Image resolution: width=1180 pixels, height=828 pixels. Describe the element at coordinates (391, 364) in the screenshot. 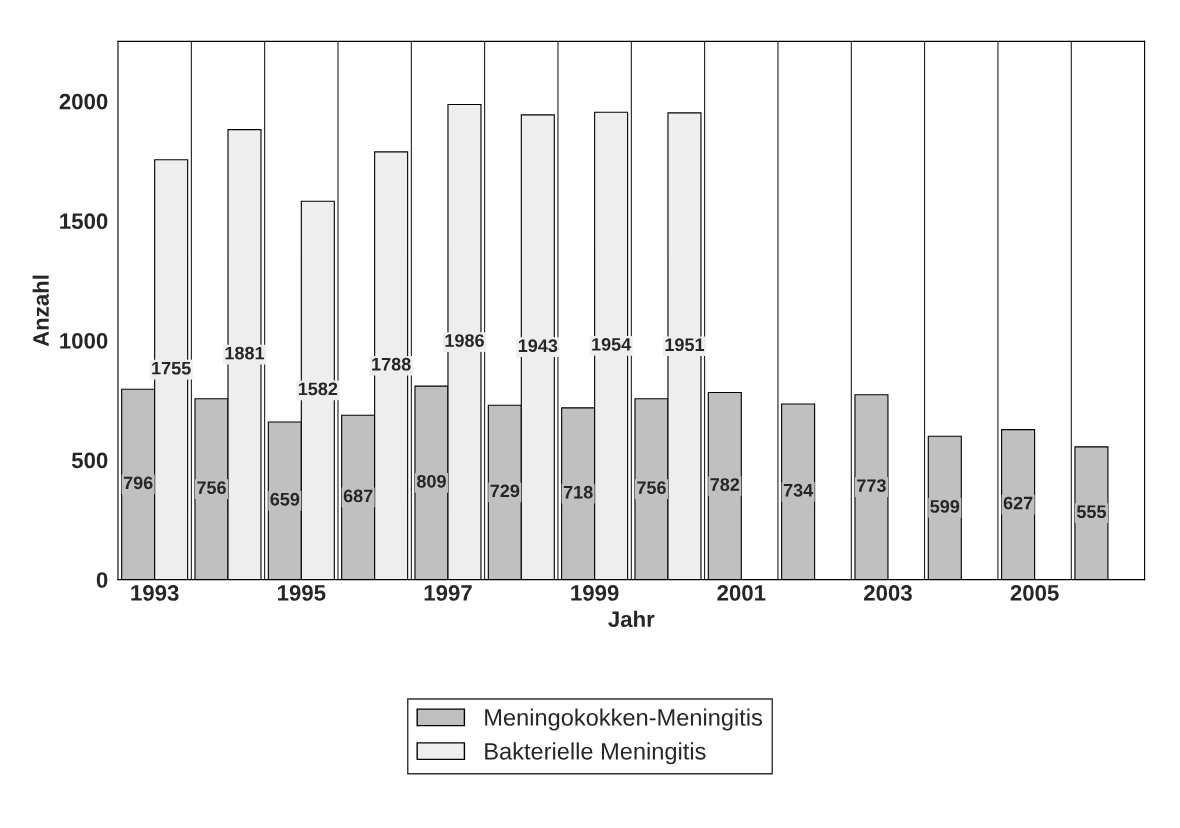

I see `data-label: 1788` at that location.